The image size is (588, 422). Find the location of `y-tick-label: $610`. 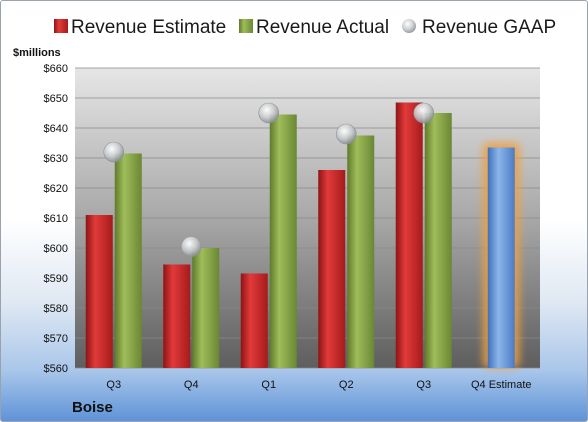

y-tick-label: $610 is located at coordinates (56, 219).